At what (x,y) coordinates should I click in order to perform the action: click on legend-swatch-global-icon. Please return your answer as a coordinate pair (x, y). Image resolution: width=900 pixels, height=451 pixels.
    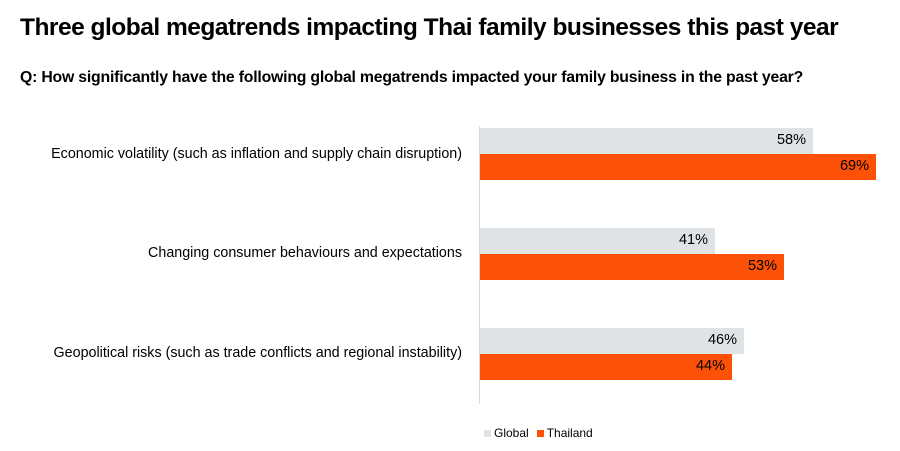
    Looking at the image, I should click on (487, 433).